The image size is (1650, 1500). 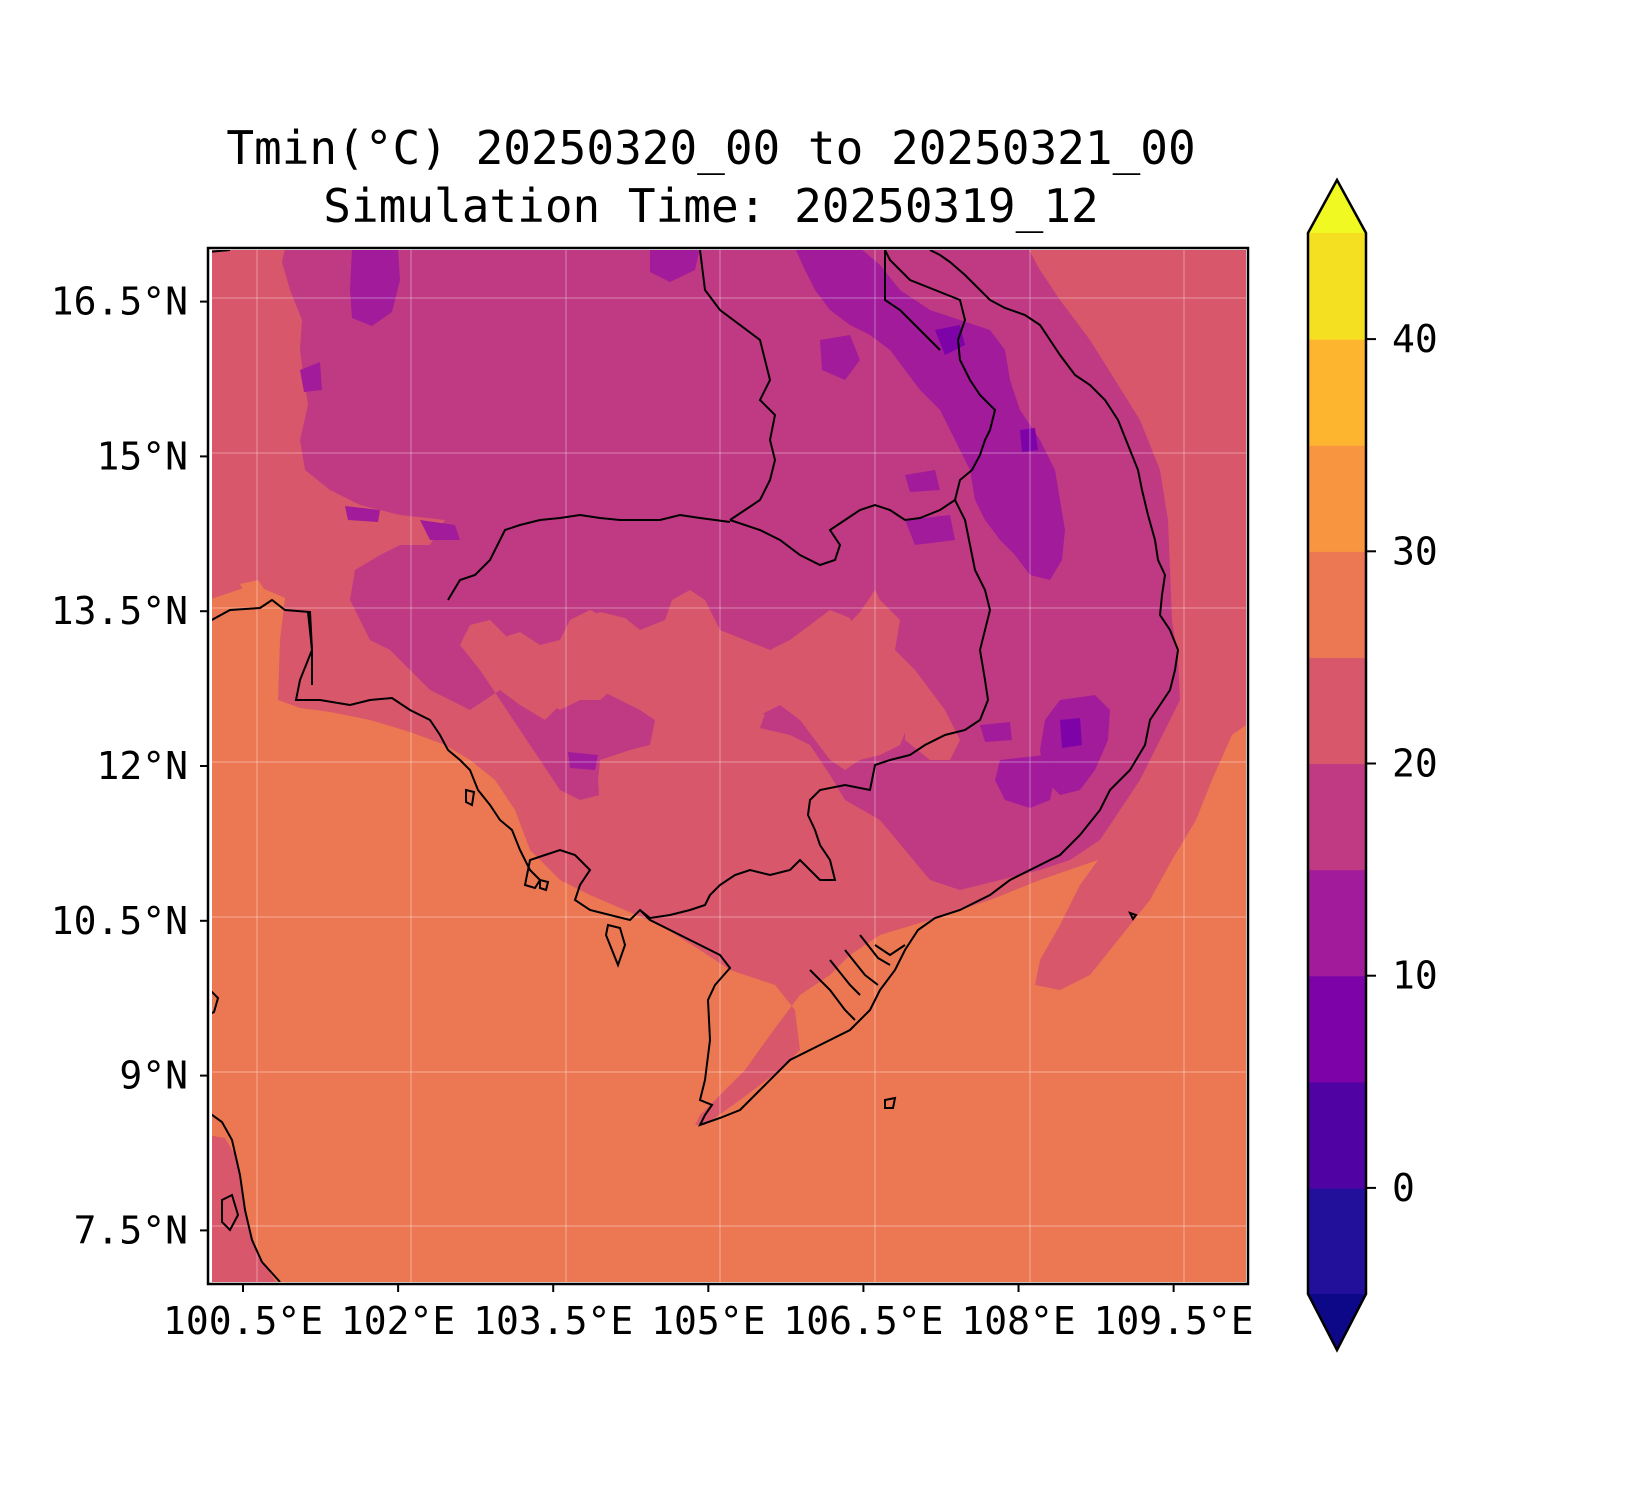 What do you see at coordinates (738, 385) in the screenshot?
I see `border-laos-thailand` at bounding box center [738, 385].